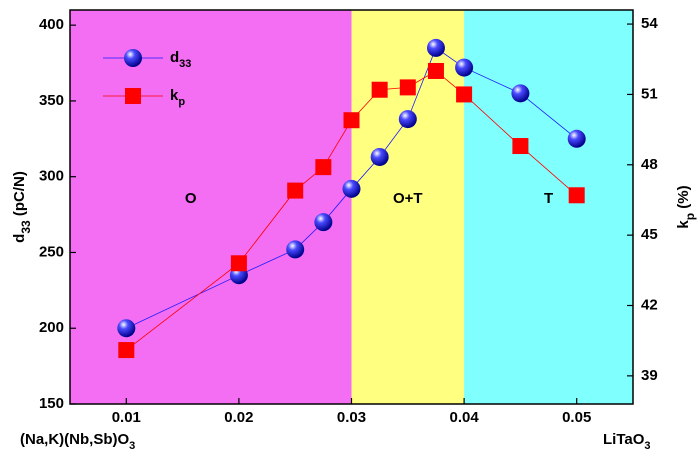 The width and height of the screenshot is (700, 458). I want to click on legend-label-part: d, so click(174, 57).